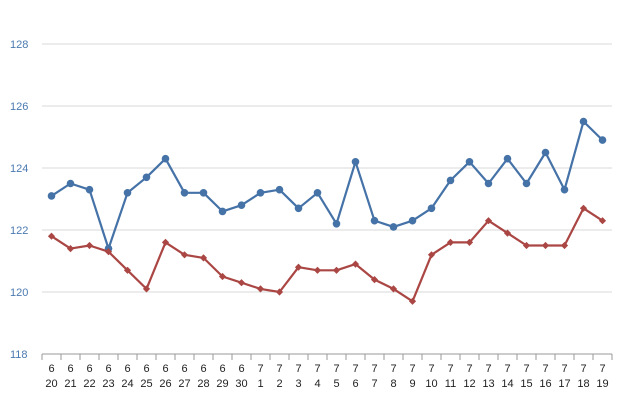 The width and height of the screenshot is (640, 400). What do you see at coordinates (317, 384) in the screenshot?
I see `x-tick-day: 4` at bounding box center [317, 384].